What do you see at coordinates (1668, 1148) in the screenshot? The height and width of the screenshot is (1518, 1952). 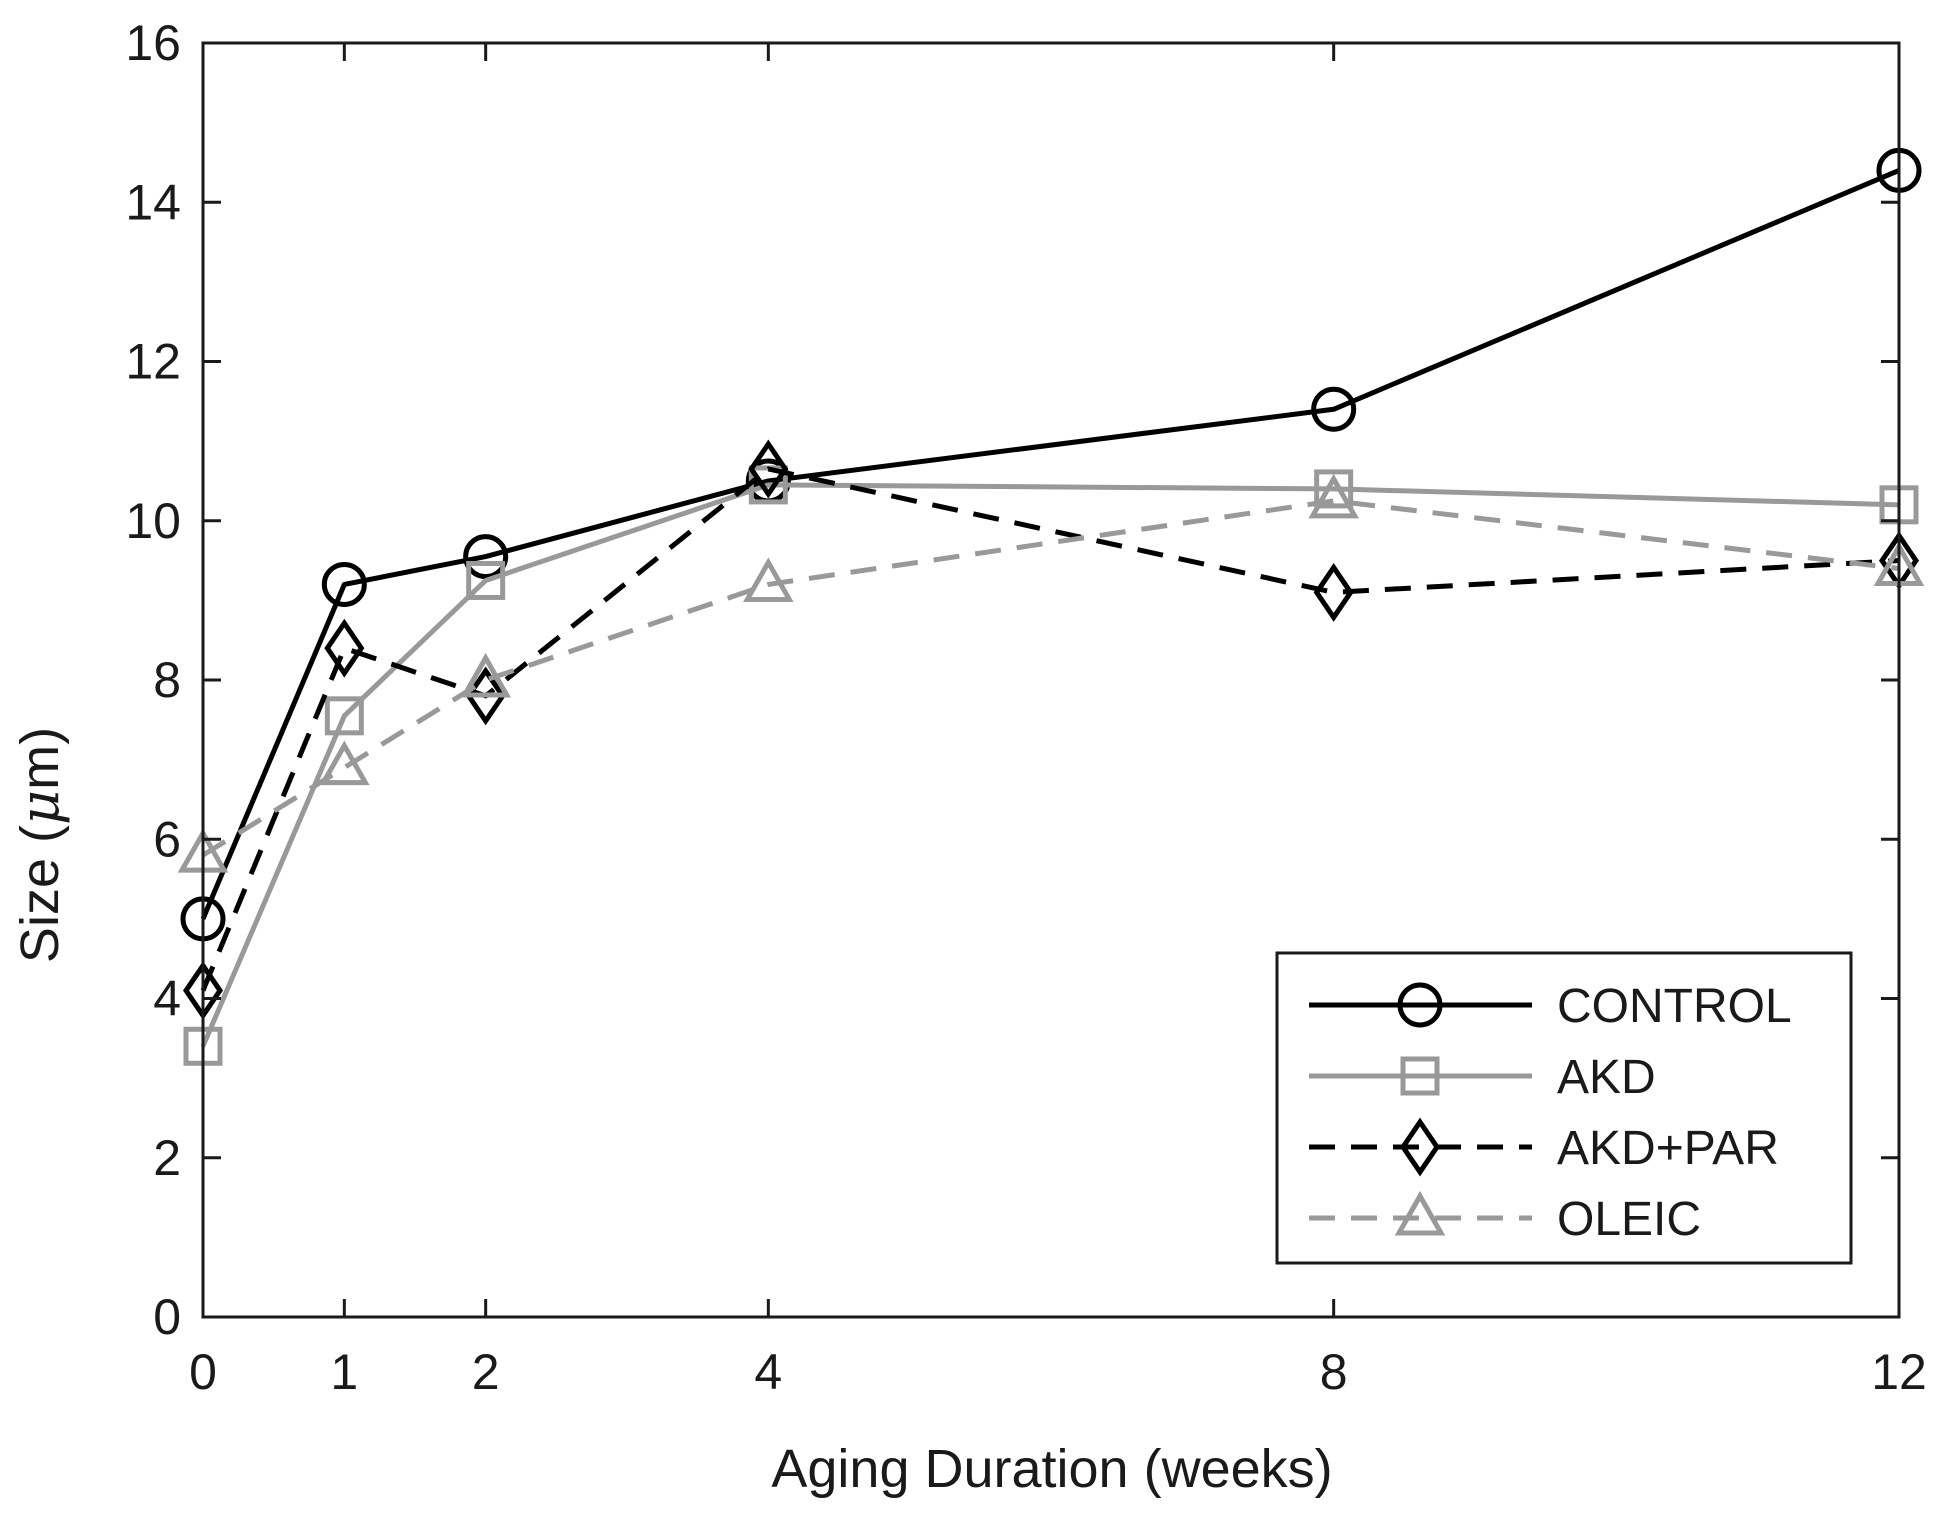 I see `legend-label-akd-par: AKD+PAR` at bounding box center [1668, 1148].